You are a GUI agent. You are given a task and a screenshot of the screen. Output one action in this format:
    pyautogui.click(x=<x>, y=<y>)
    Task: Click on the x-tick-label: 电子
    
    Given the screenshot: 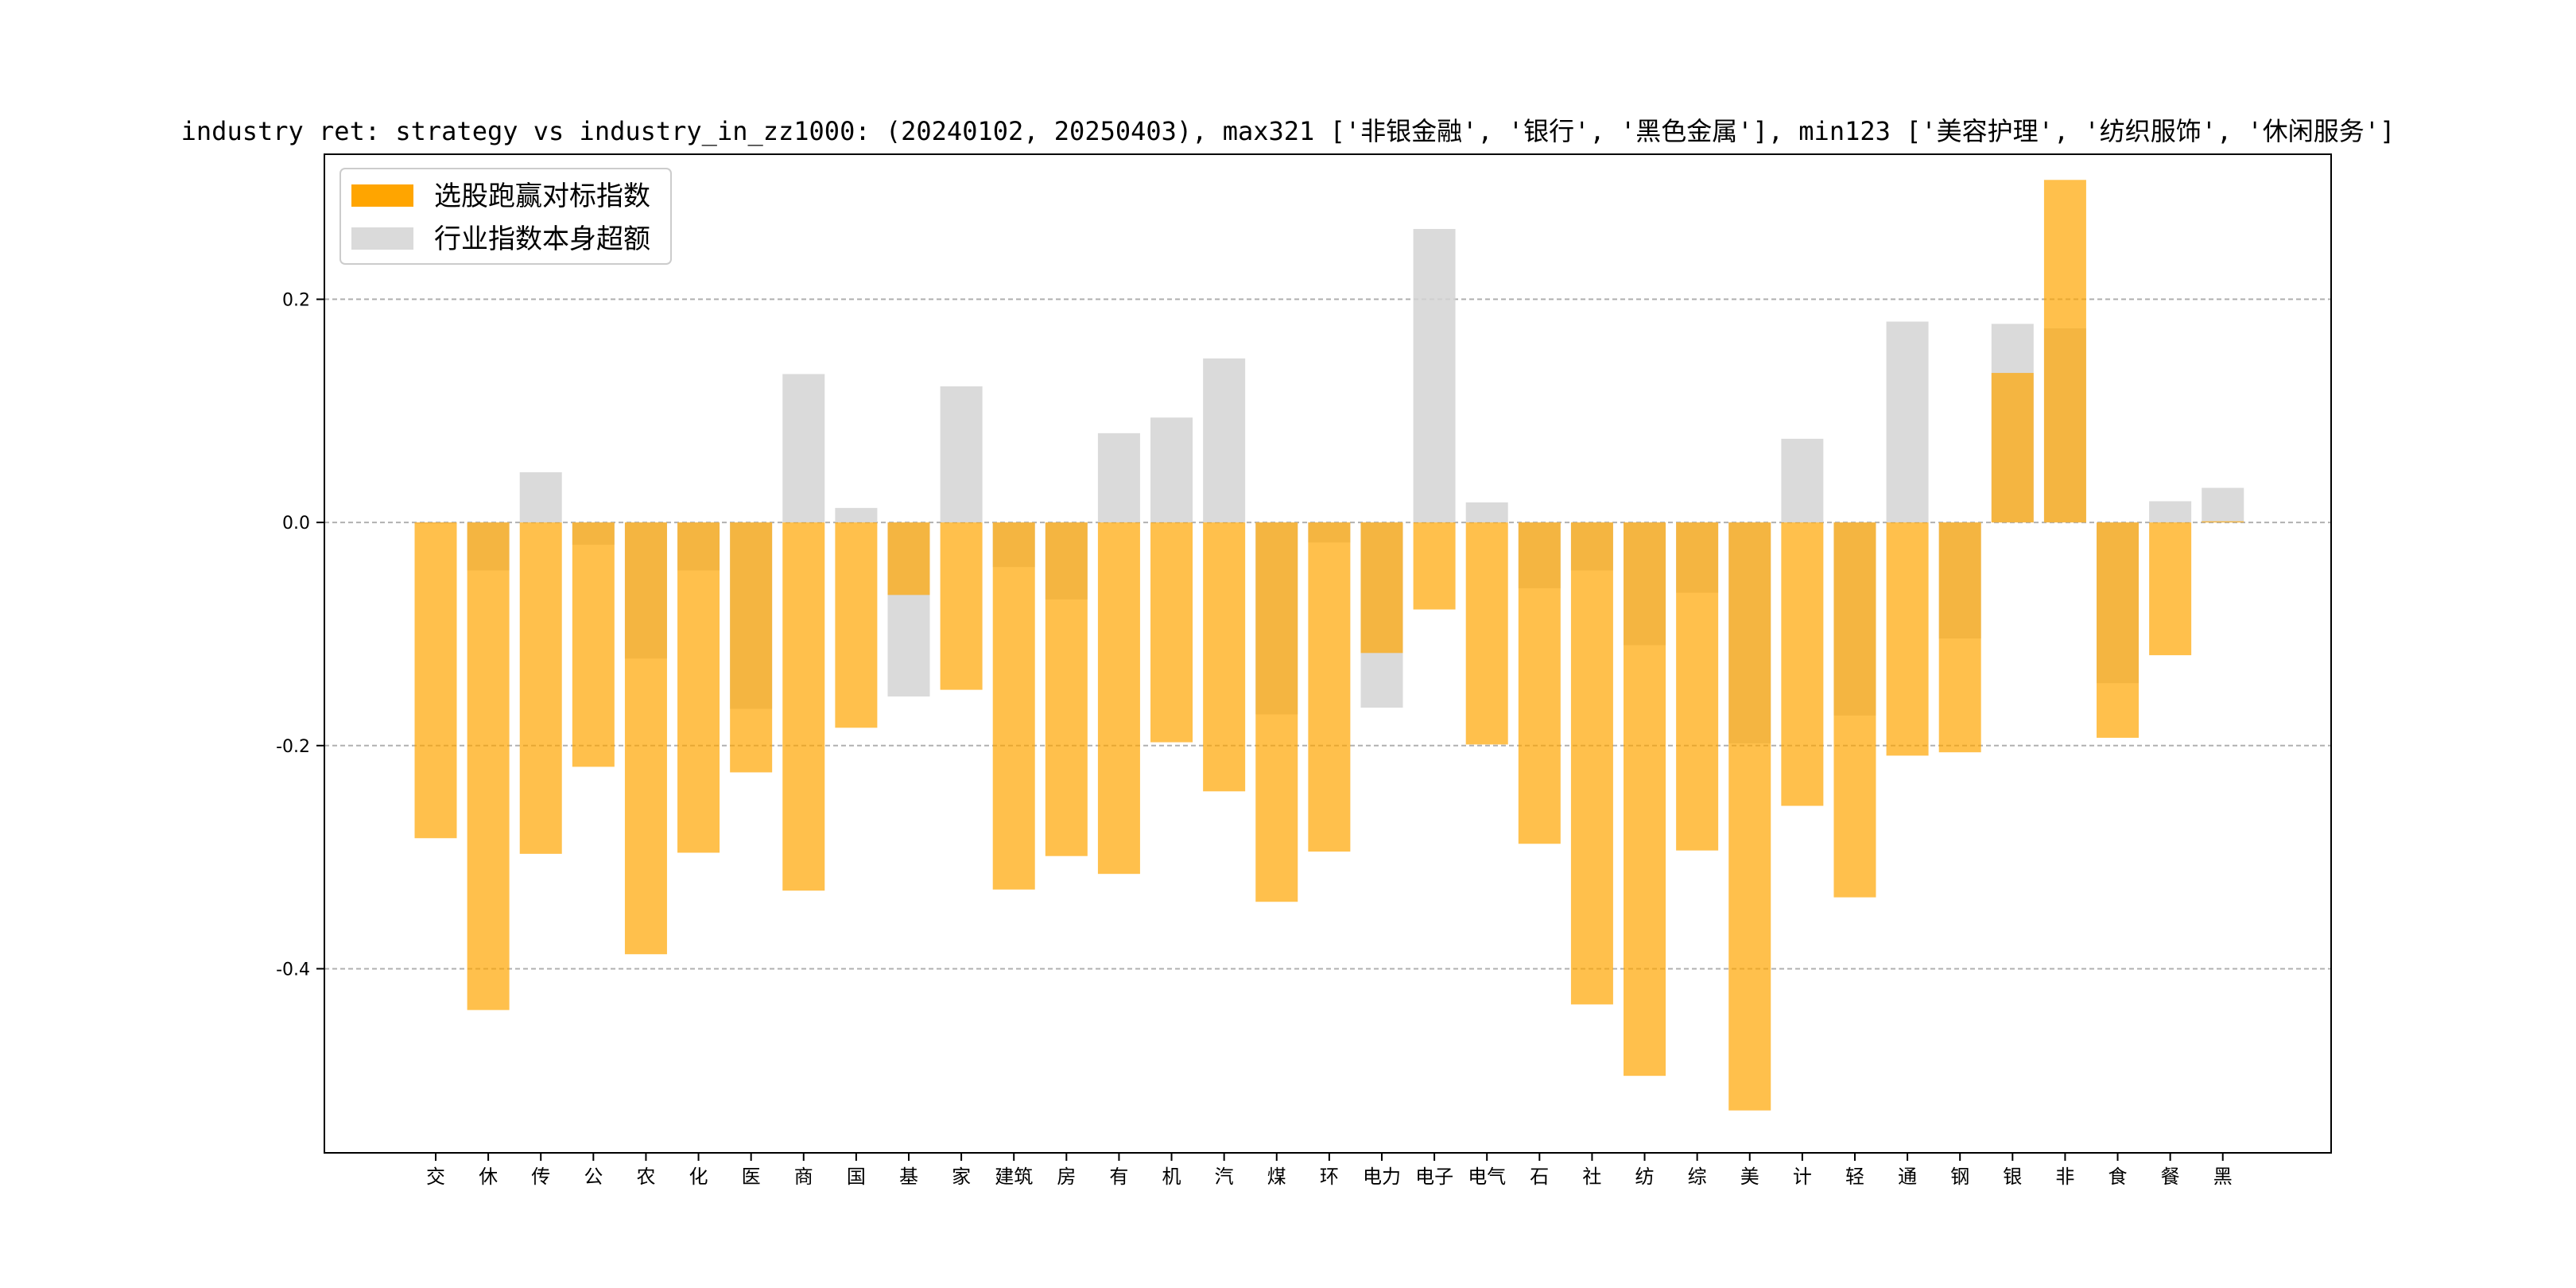 What is the action you would take?
    pyautogui.click(x=1434, y=1177)
    